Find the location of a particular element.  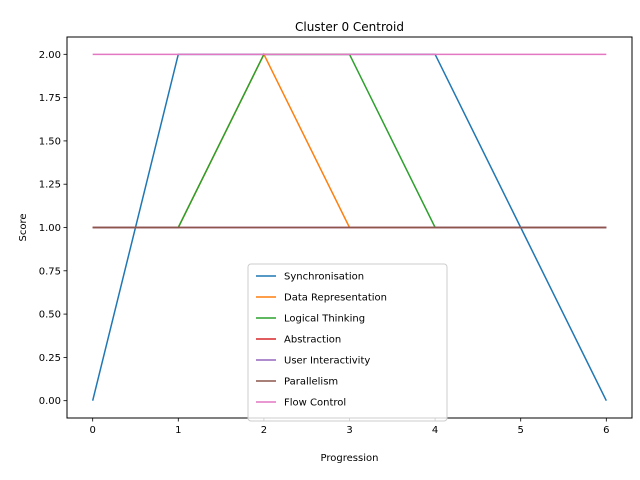

legend-label-4: User Interactivity is located at coordinates (327, 361).